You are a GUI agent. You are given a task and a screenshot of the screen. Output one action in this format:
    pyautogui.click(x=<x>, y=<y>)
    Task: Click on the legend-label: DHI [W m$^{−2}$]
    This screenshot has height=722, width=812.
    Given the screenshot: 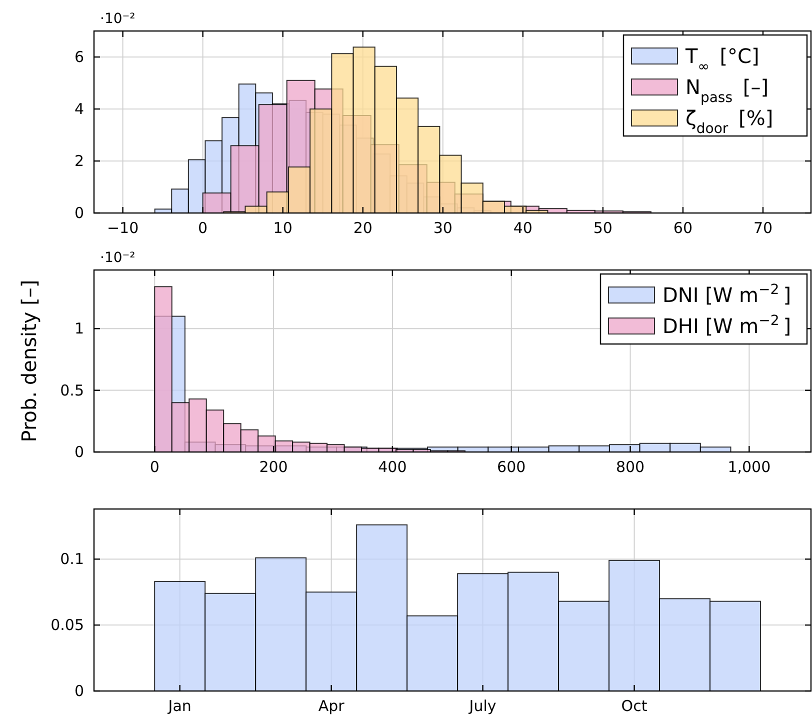 What is the action you would take?
    pyautogui.click(x=727, y=325)
    